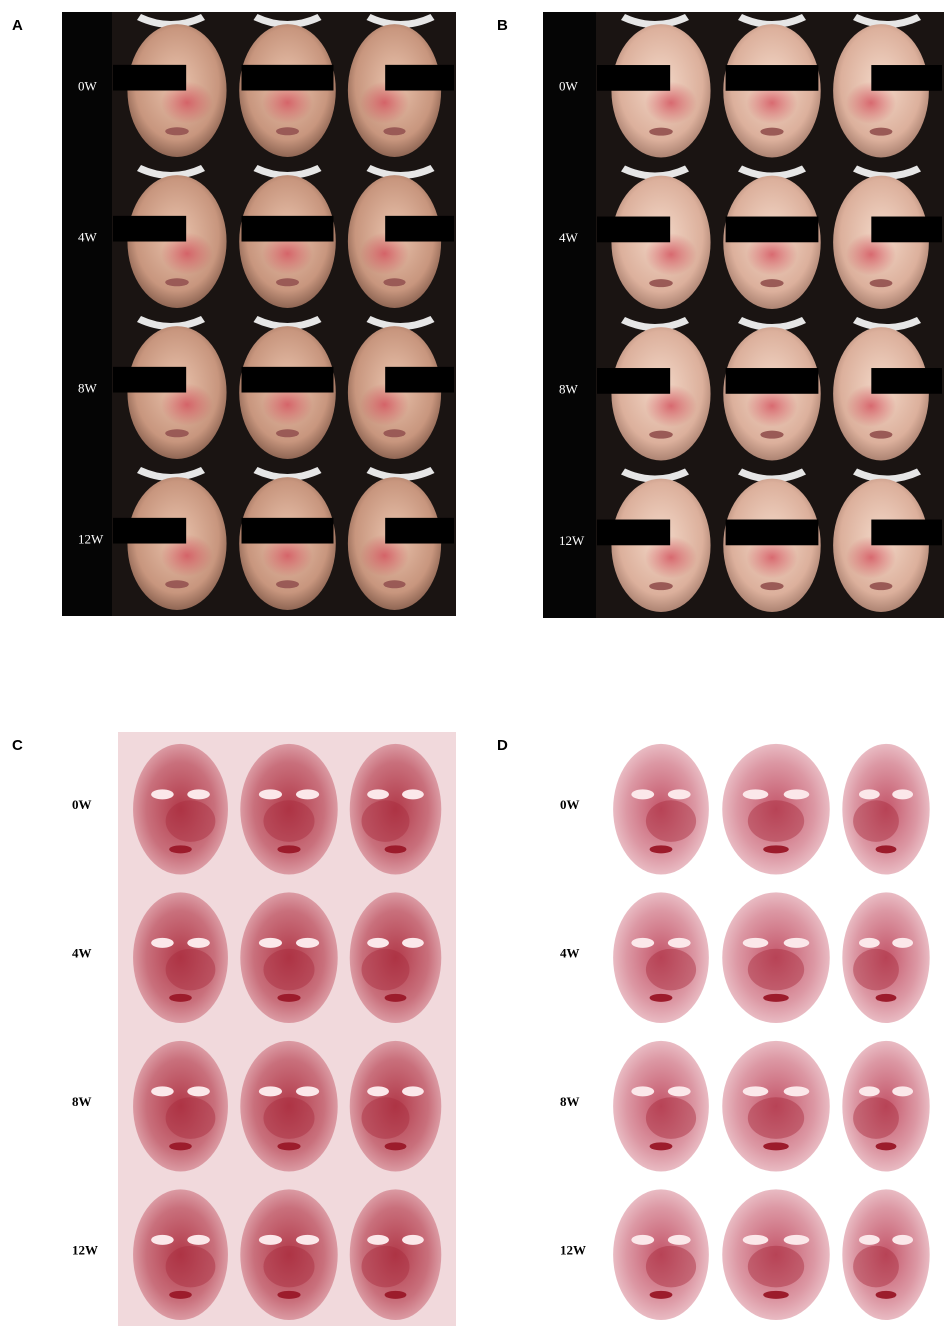  What do you see at coordinates (502, 25) in the screenshot?
I see `panel-label: B` at bounding box center [502, 25].